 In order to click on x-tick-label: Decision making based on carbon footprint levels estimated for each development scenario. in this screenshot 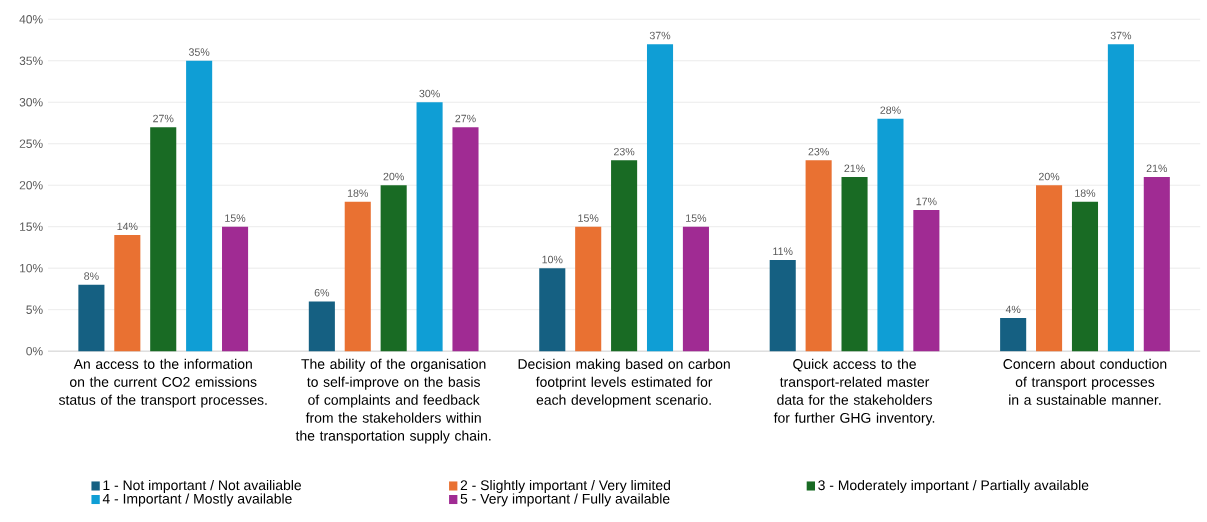, I will do `click(624, 383)`.